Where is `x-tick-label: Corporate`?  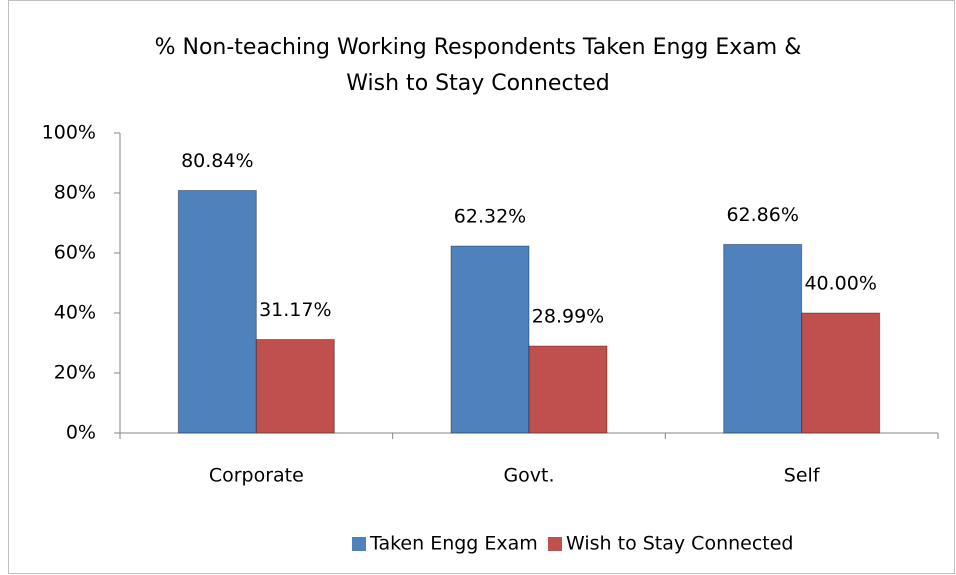 x-tick-label: Corporate is located at coordinates (256, 476).